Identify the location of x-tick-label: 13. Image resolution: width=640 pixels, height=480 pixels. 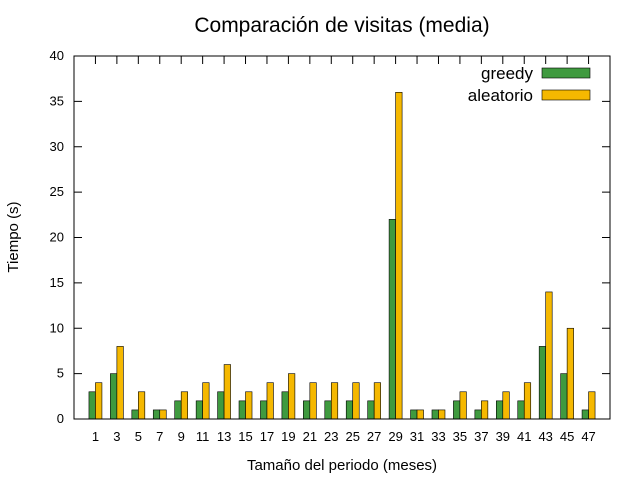
(224, 436).